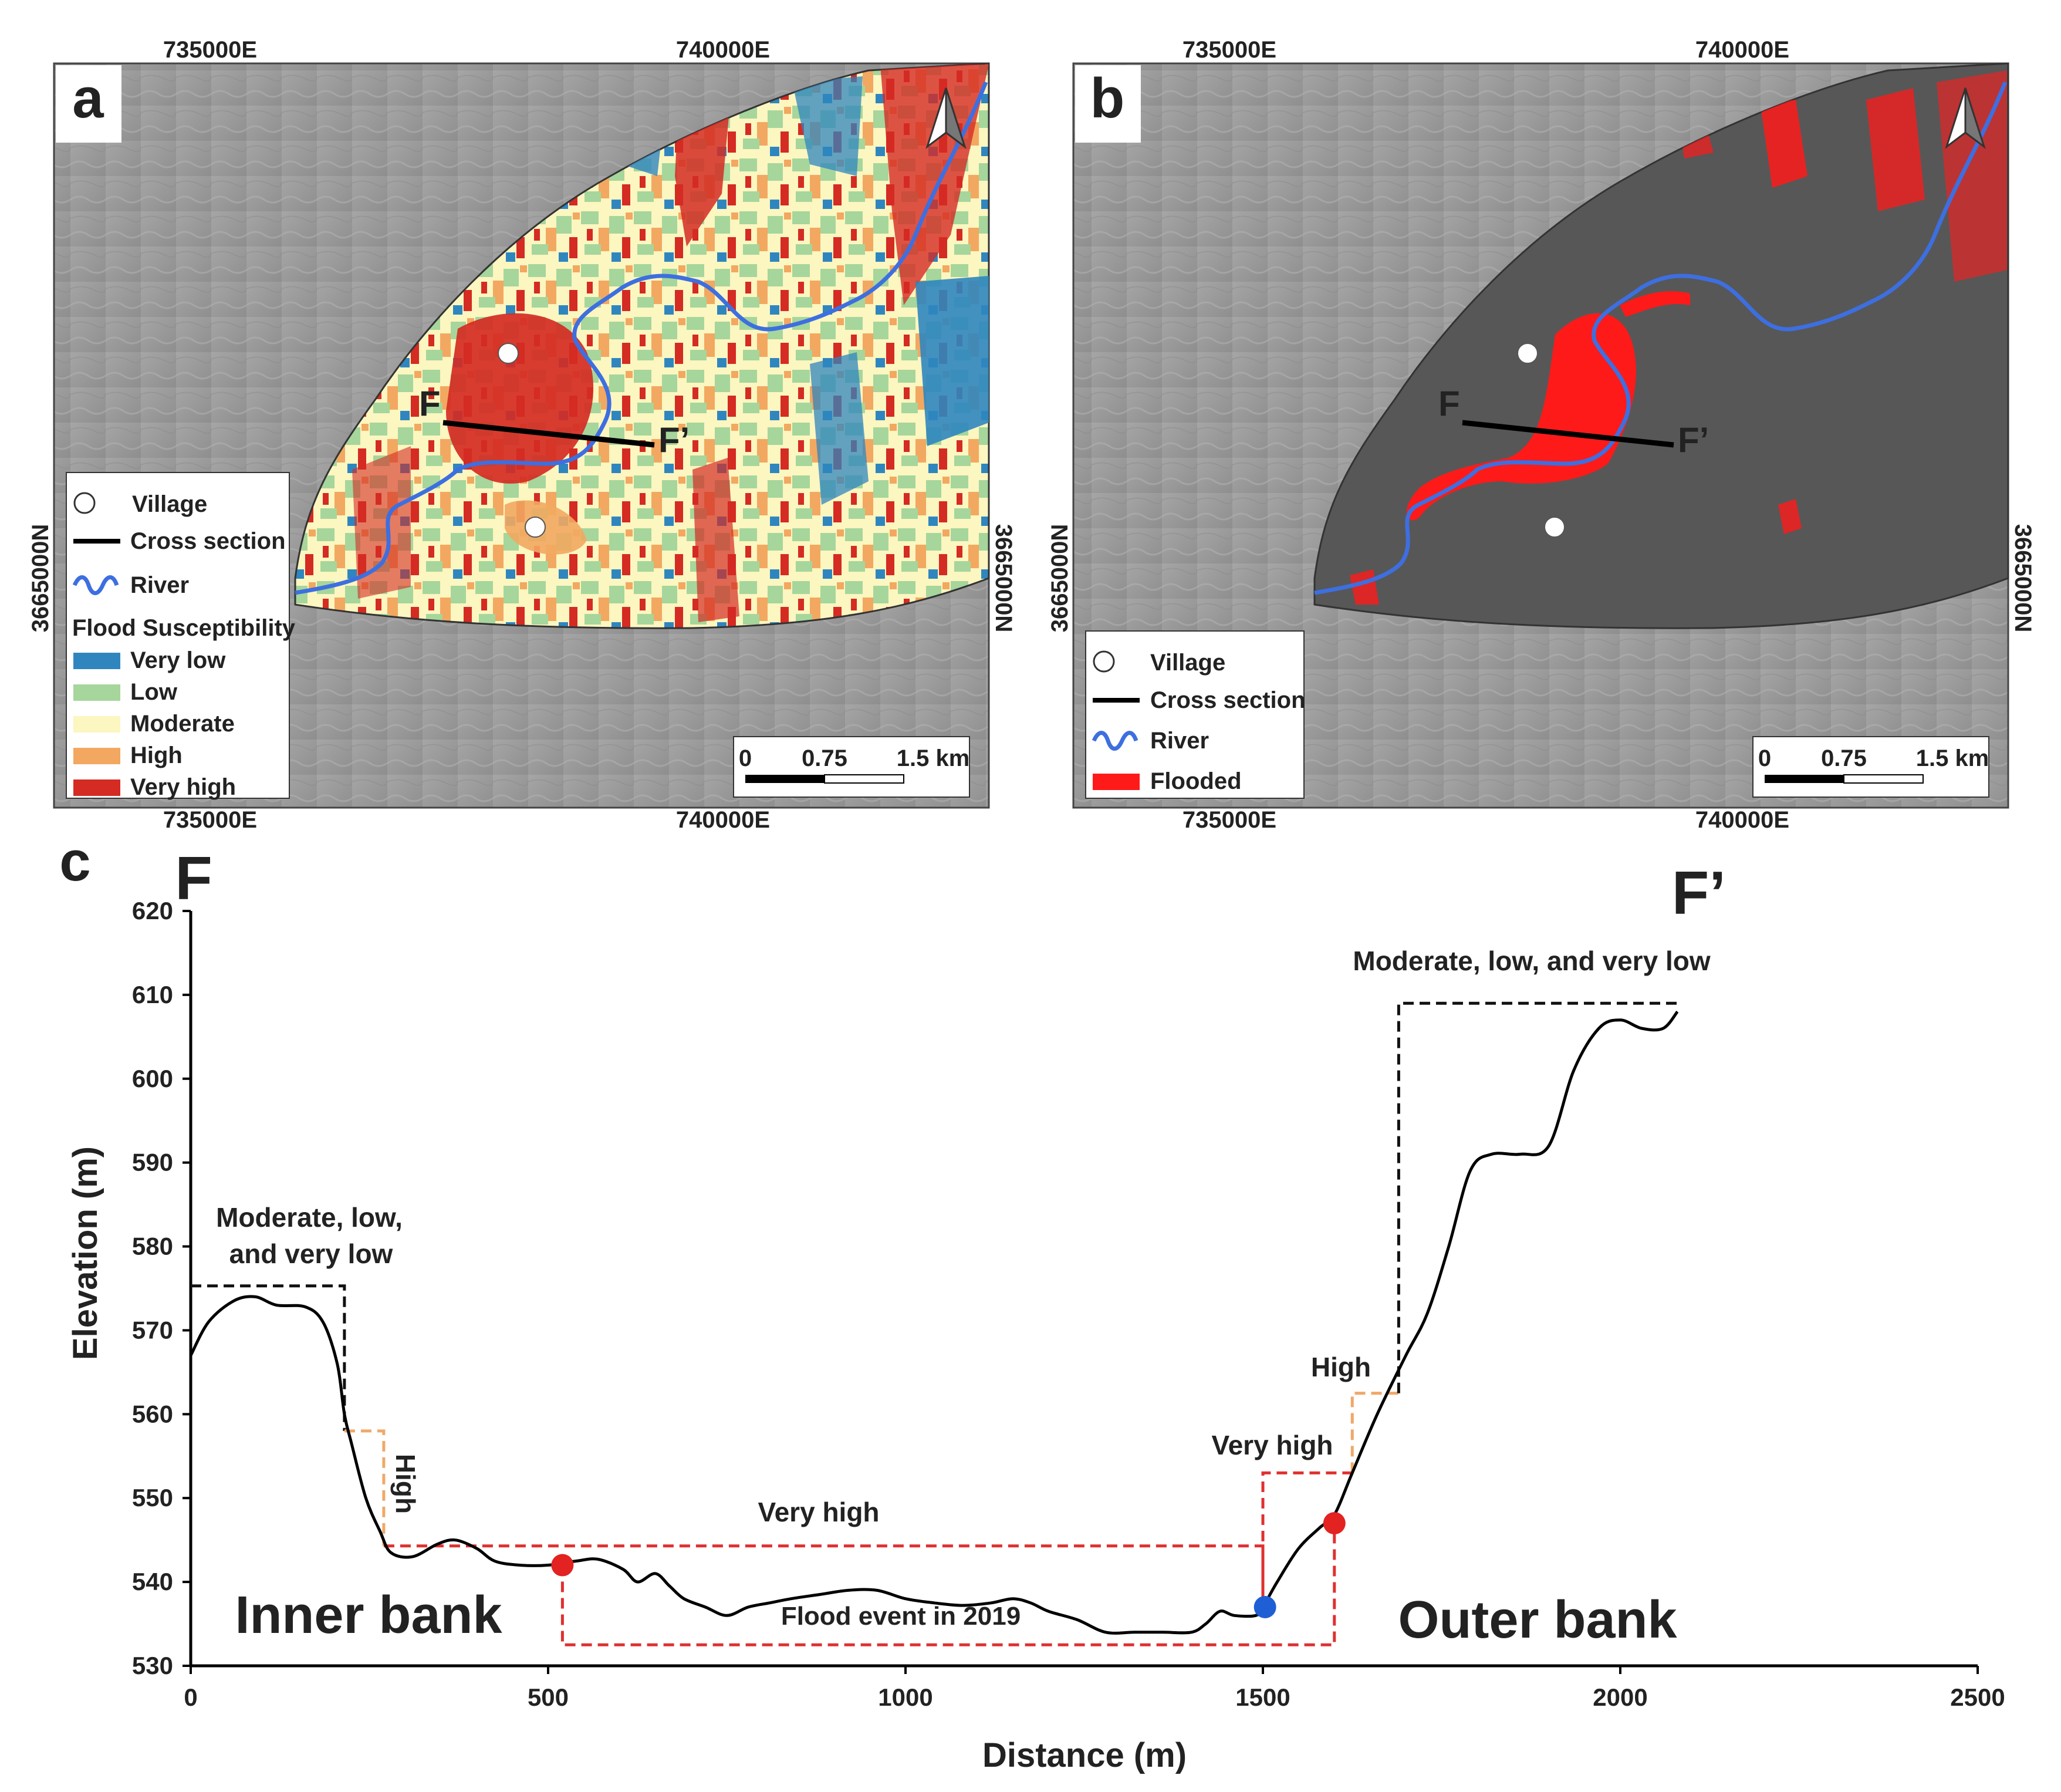 The height and width of the screenshot is (1792, 2061). Describe the element at coordinates (674, 440) in the screenshot. I see `panel-a-label-f-prime: F’` at that location.